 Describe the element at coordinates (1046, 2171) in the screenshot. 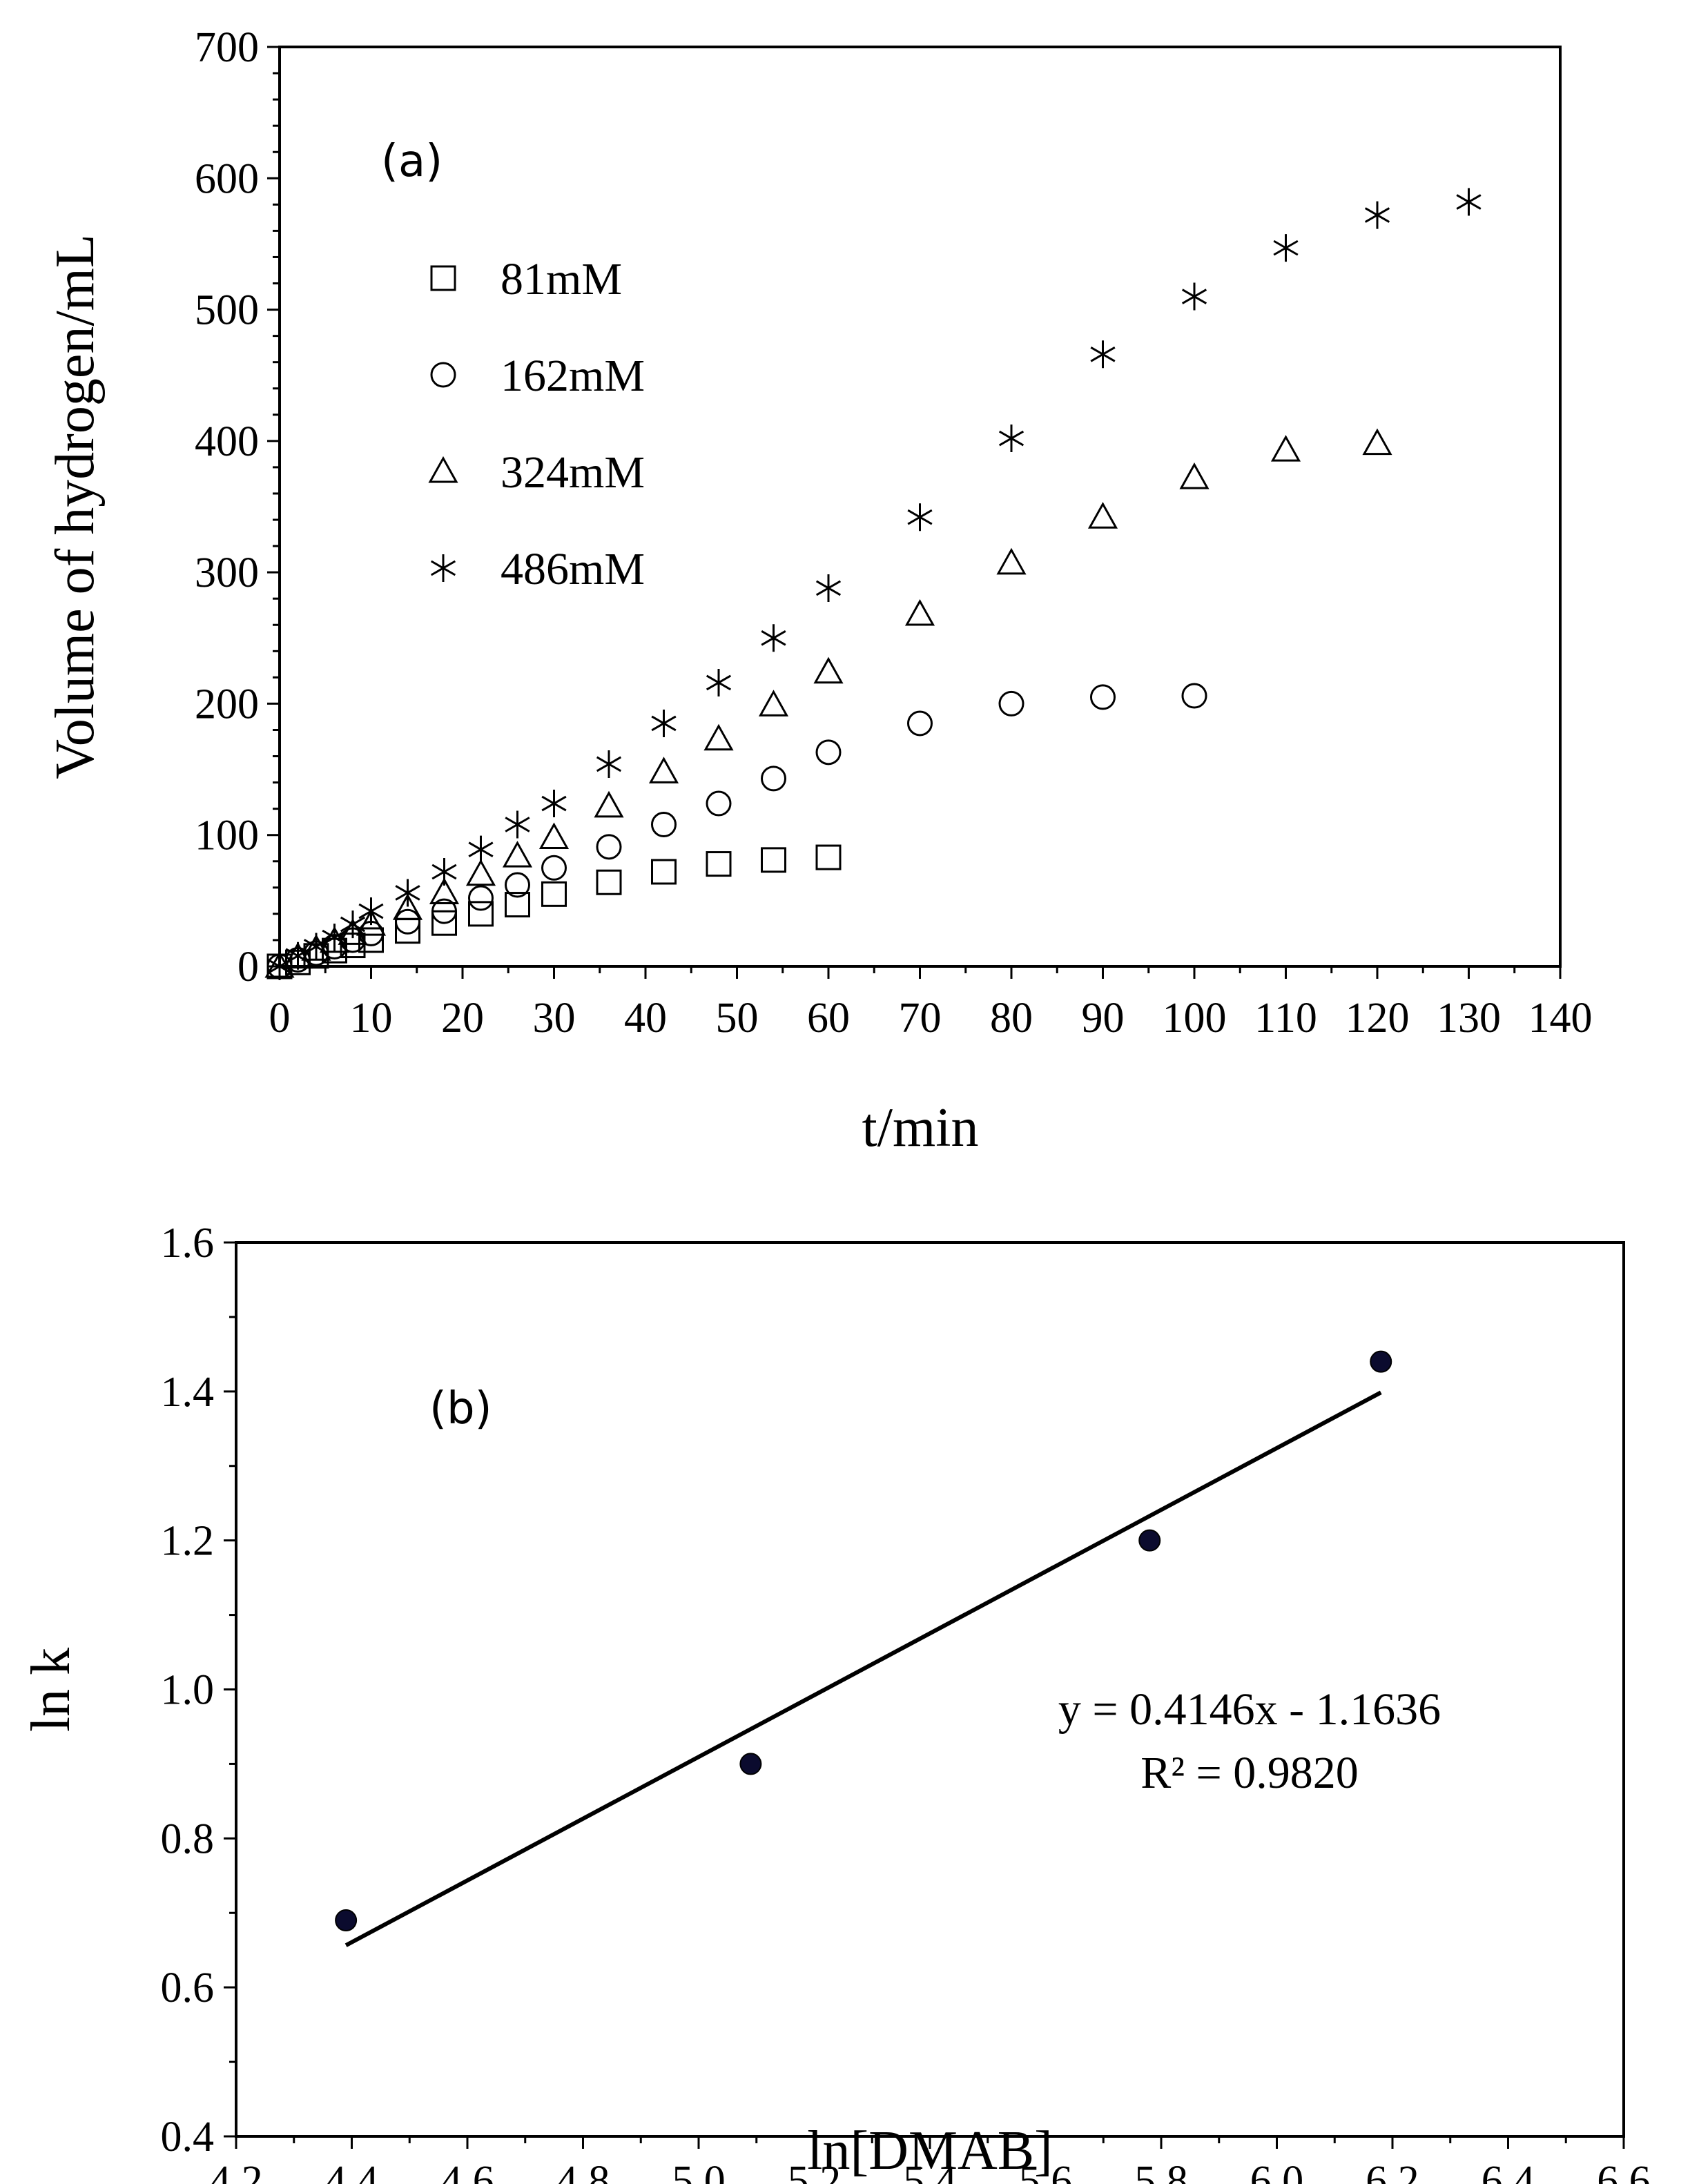

I see `x-tick-label-b: 5.6` at that location.